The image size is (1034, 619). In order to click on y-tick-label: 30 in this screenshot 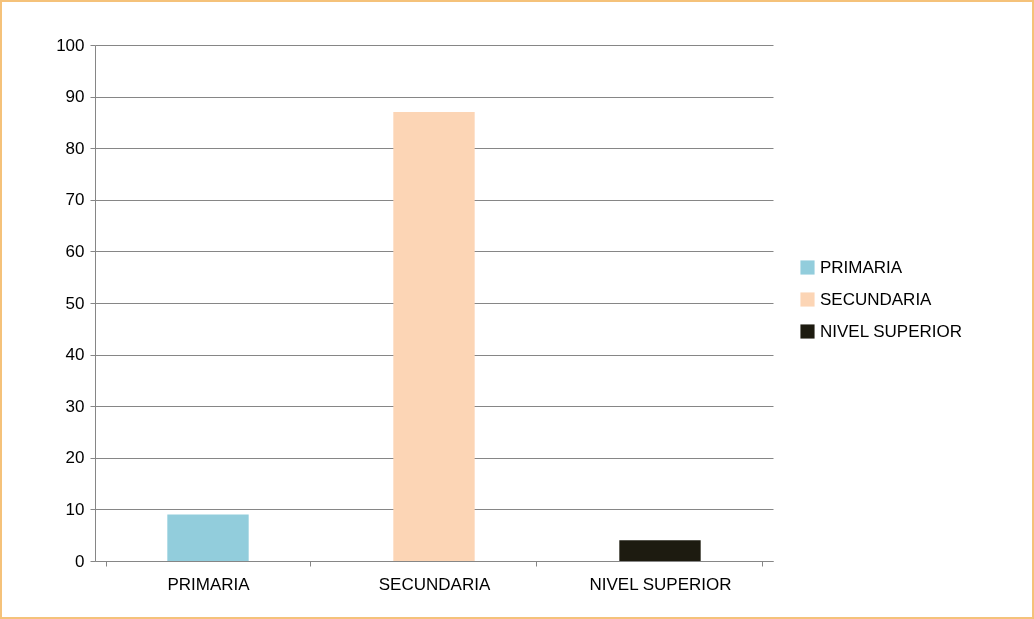, I will do `click(75, 406)`.